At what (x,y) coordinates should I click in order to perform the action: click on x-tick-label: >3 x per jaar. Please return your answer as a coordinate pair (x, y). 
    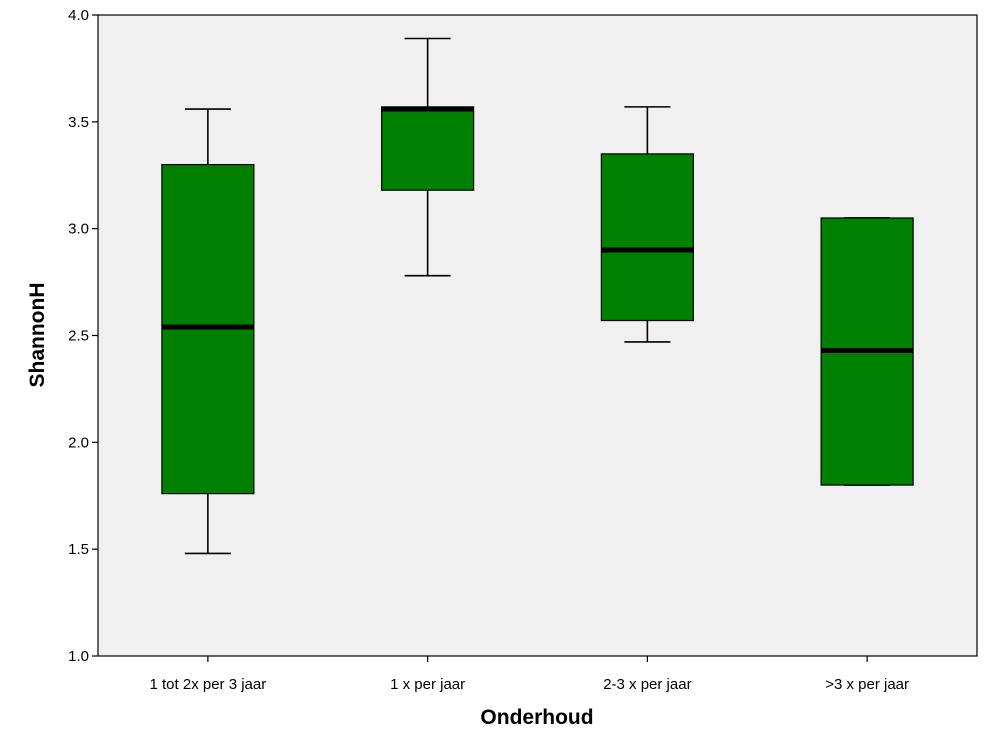
    Looking at the image, I should click on (867, 684).